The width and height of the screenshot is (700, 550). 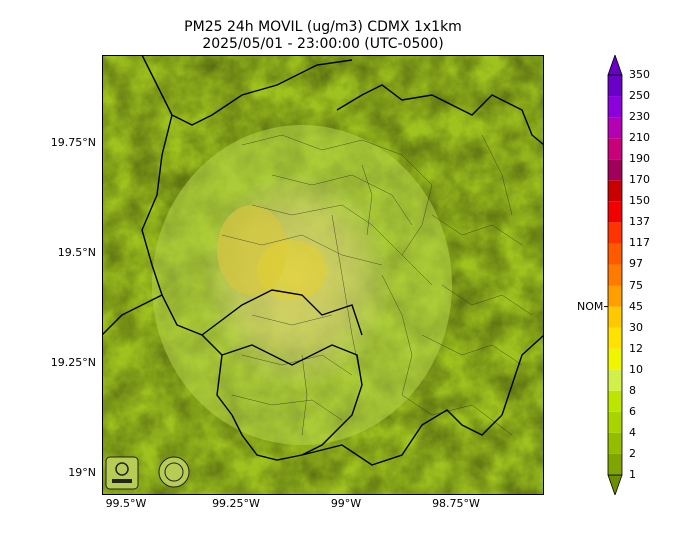 I want to click on lon-tick-9875: 98.75°W, so click(x=456, y=503).